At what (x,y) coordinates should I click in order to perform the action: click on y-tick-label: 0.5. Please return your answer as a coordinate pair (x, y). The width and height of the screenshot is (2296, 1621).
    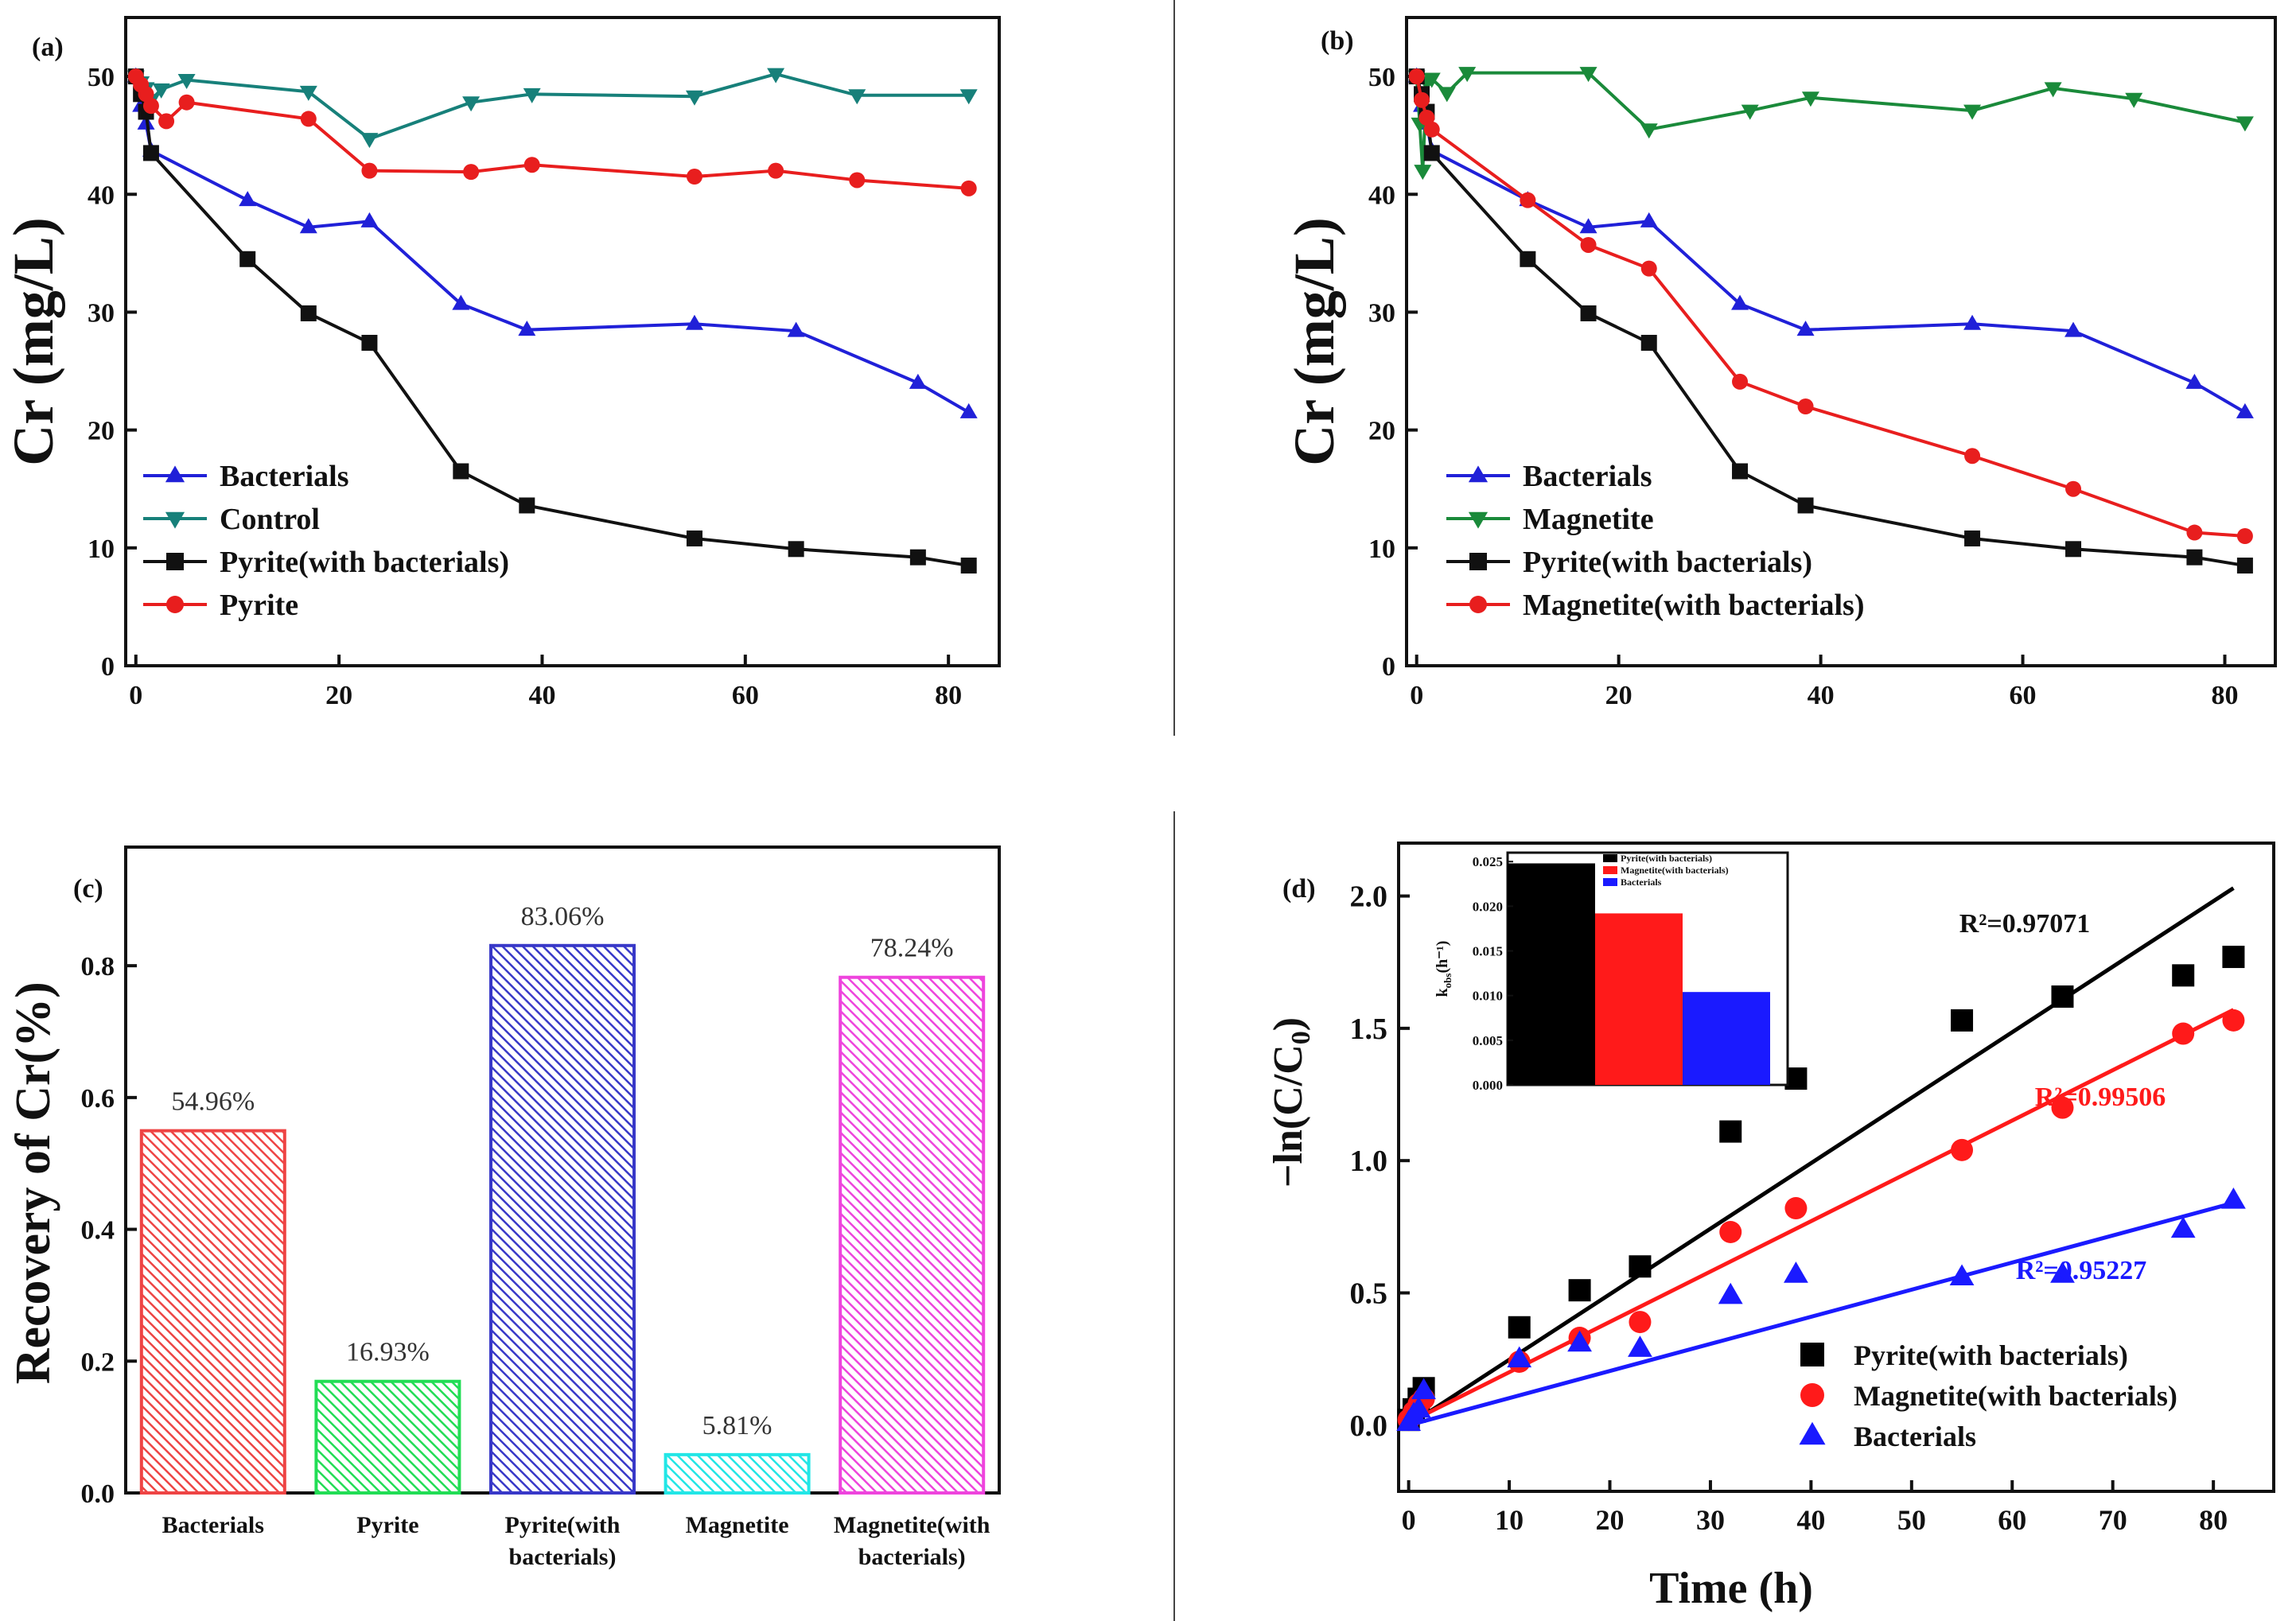
    Looking at the image, I should click on (1369, 1294).